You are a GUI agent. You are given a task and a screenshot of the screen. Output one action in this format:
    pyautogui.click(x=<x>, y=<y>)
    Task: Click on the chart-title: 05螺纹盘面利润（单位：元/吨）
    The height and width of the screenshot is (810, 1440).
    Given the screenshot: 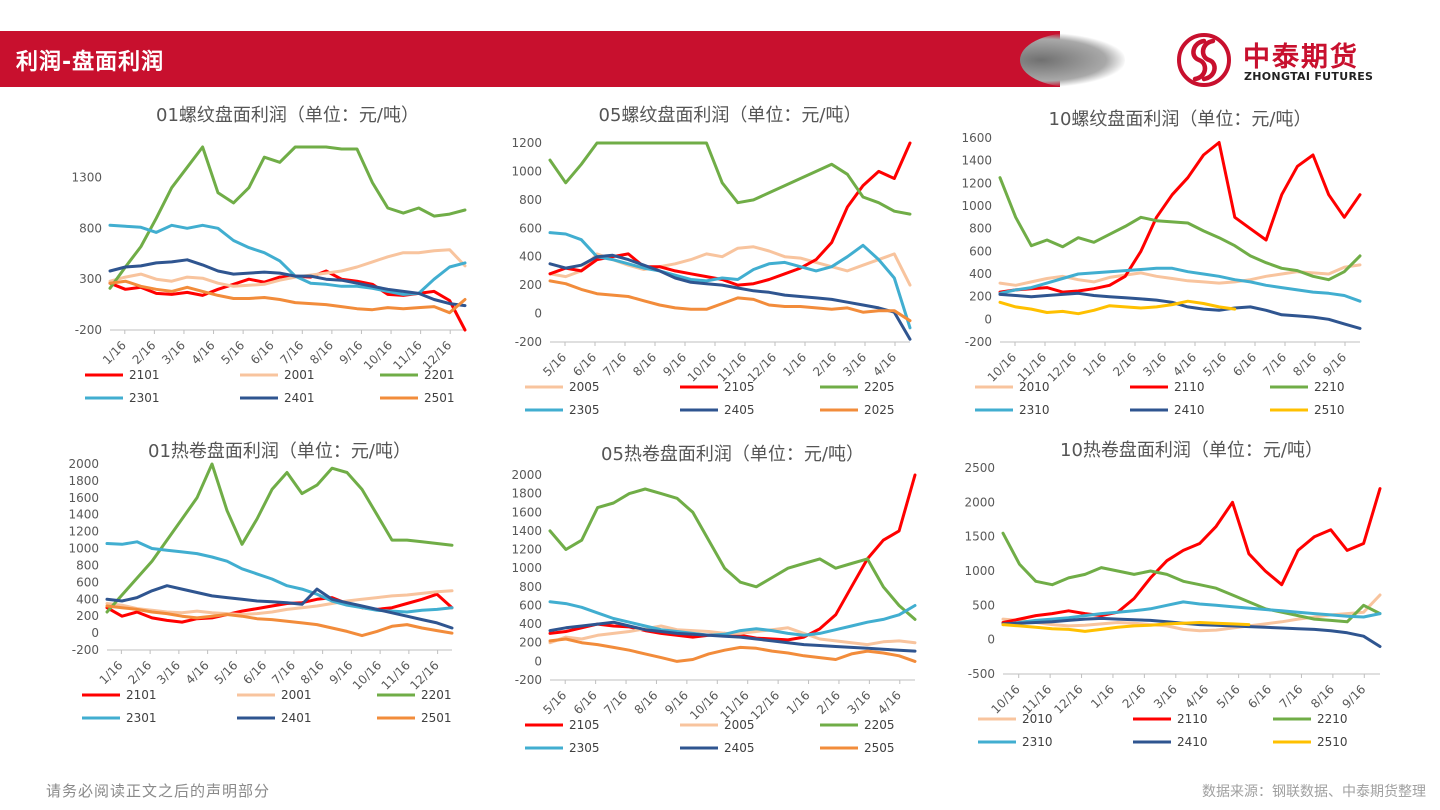 What is the action you would take?
    pyautogui.click(x=730, y=115)
    